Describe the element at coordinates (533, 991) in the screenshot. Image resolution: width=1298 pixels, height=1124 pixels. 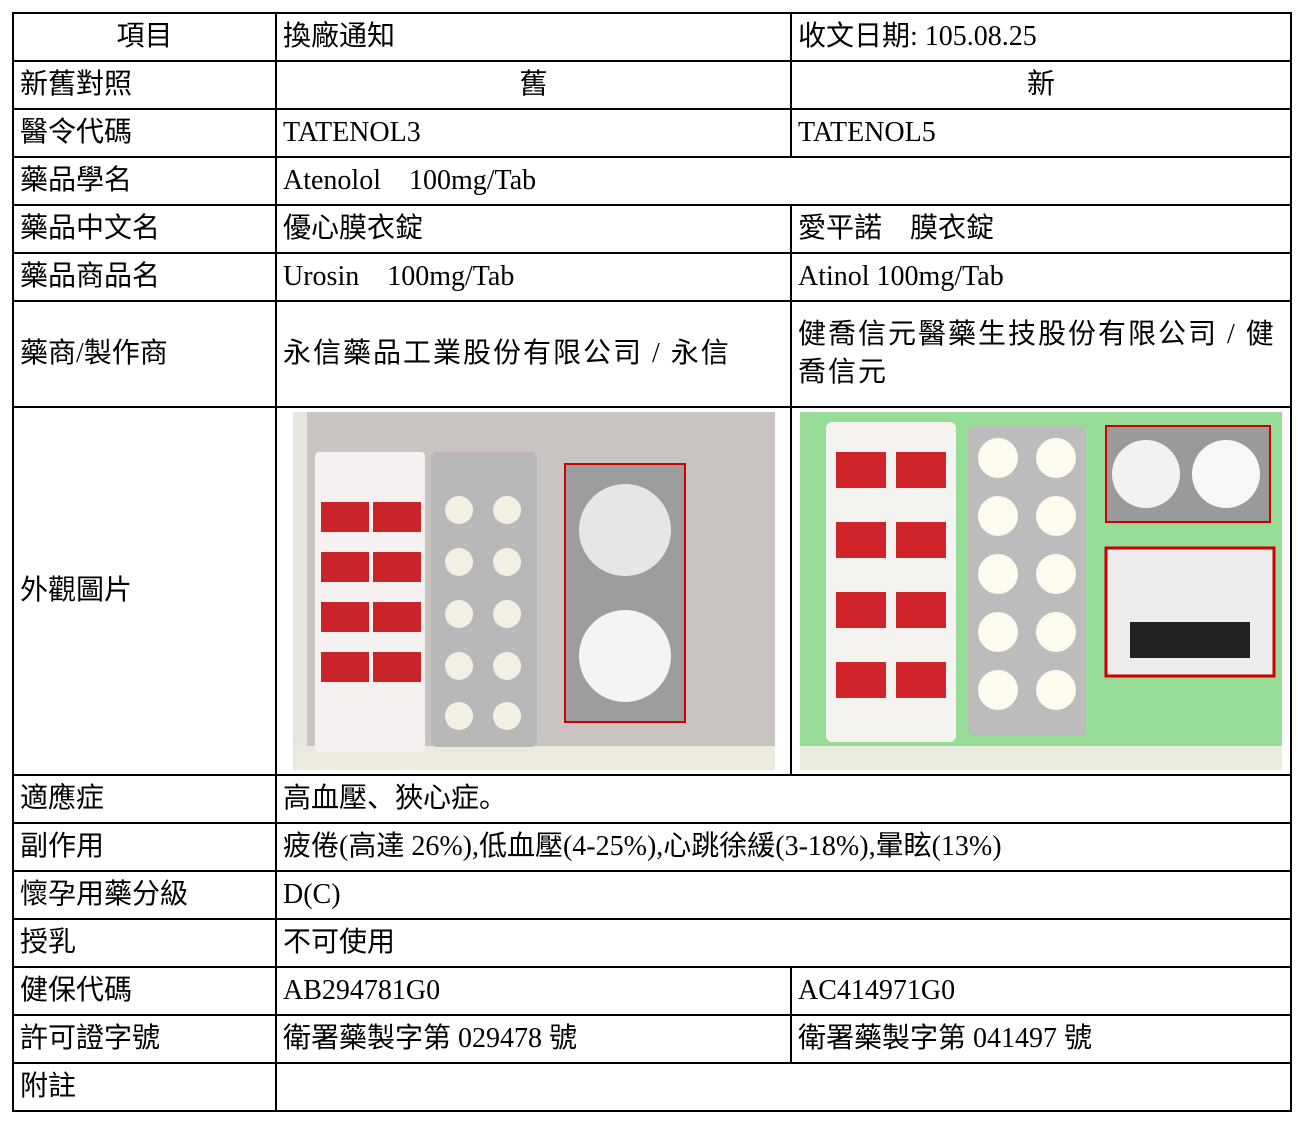
I see `cell: AB294781G0` at that location.